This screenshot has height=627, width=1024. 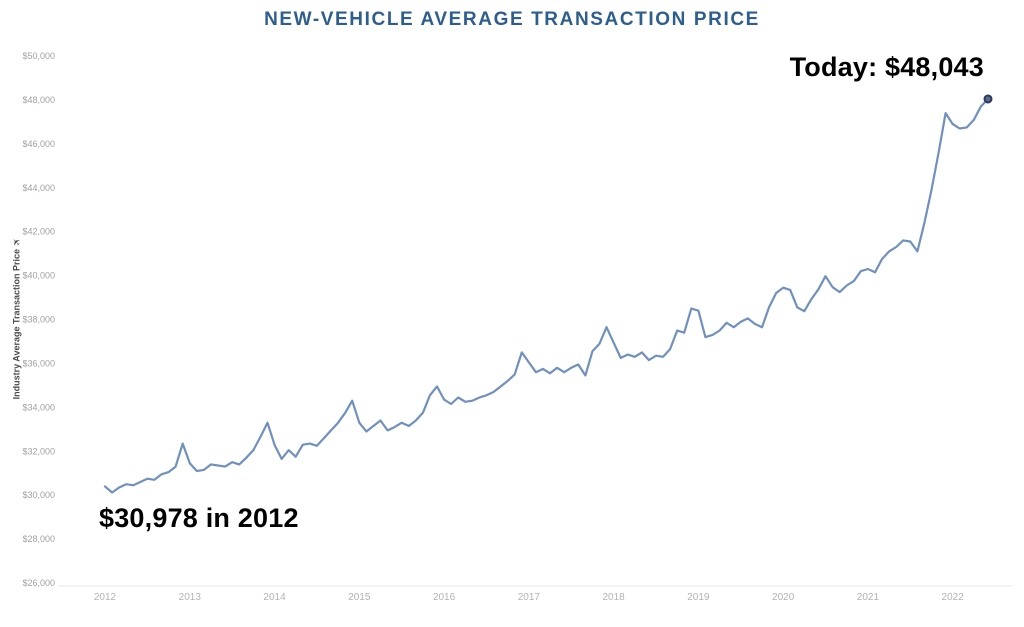 What do you see at coordinates (512, 19) in the screenshot?
I see `chart-title: NEW-VEHICLE AVERAGE TRANSACTION PRICE` at bounding box center [512, 19].